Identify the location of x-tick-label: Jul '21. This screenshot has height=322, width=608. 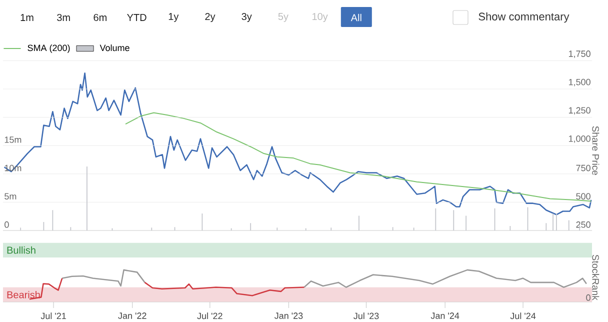
(53, 316).